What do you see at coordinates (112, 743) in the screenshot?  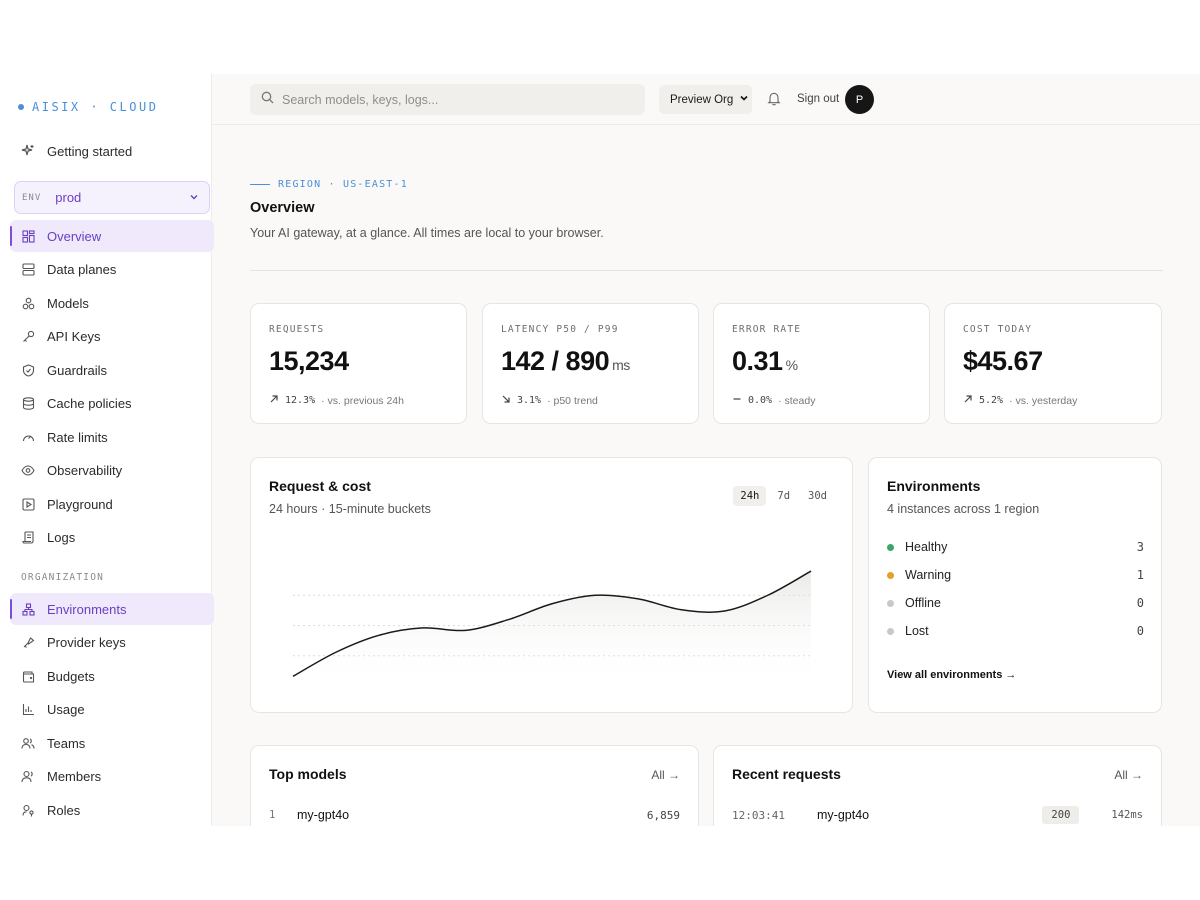 I see `sidebar-item-teams: Teams` at bounding box center [112, 743].